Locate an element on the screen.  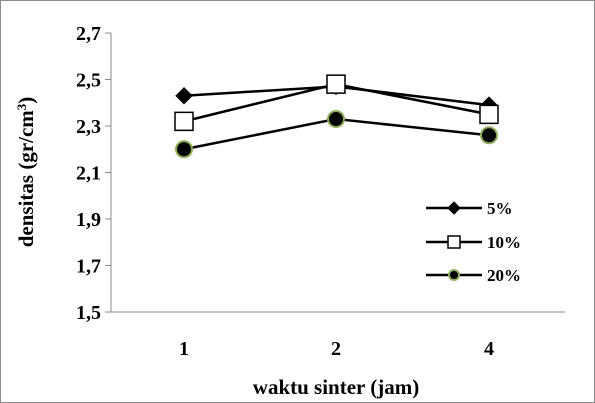
x-tick-label: 2 is located at coordinates (336, 349).